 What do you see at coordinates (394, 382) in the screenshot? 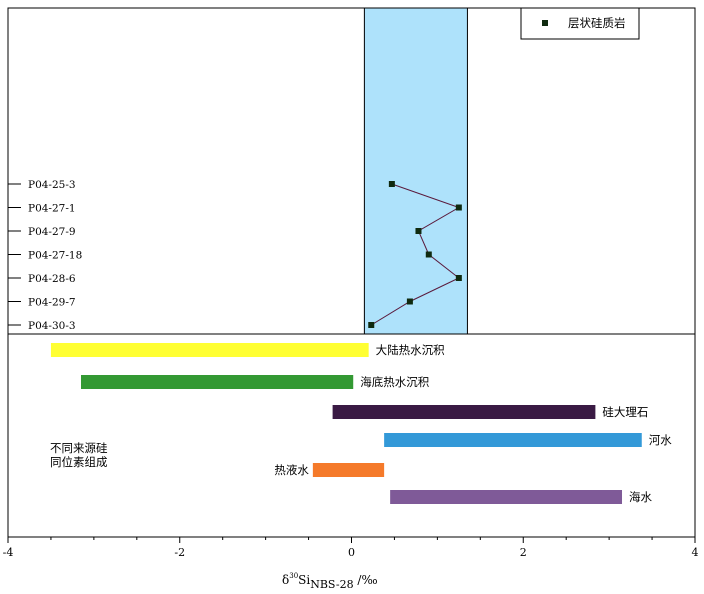
I see `range-label: 海底热水沉积` at bounding box center [394, 382].